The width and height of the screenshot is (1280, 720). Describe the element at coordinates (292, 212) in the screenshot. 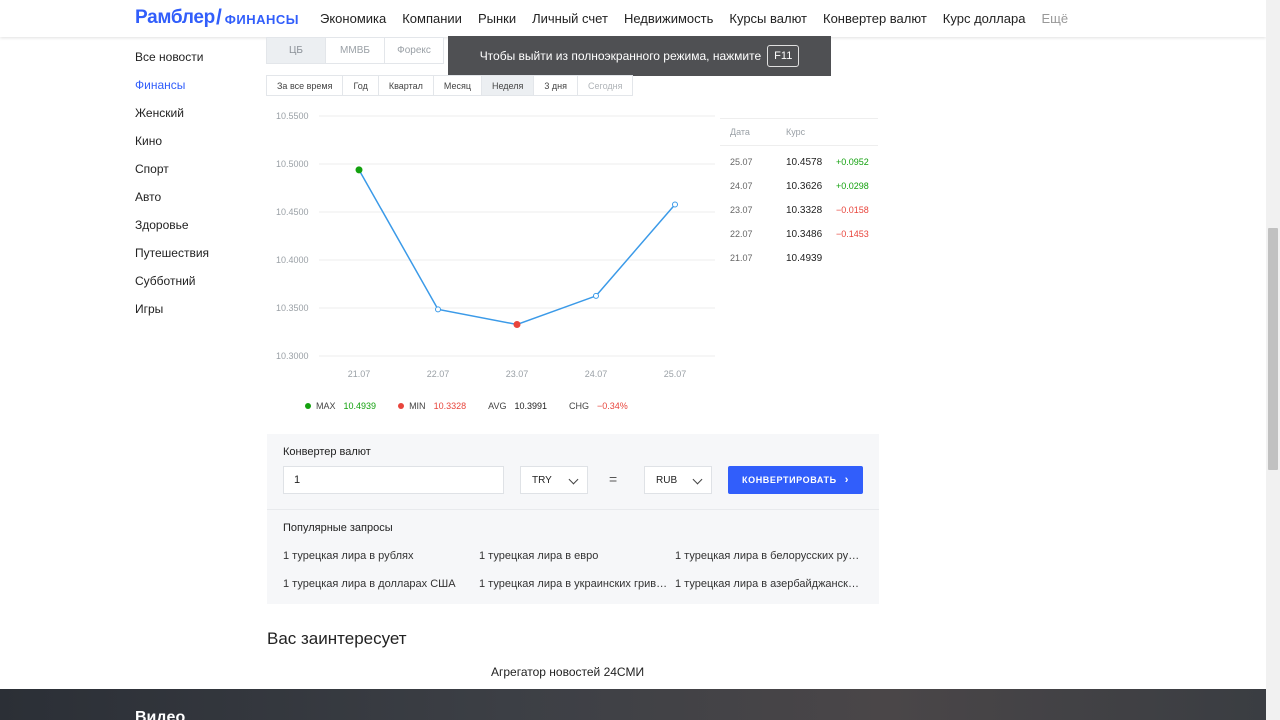

I see `y-tick-label: 10.4500` at that location.